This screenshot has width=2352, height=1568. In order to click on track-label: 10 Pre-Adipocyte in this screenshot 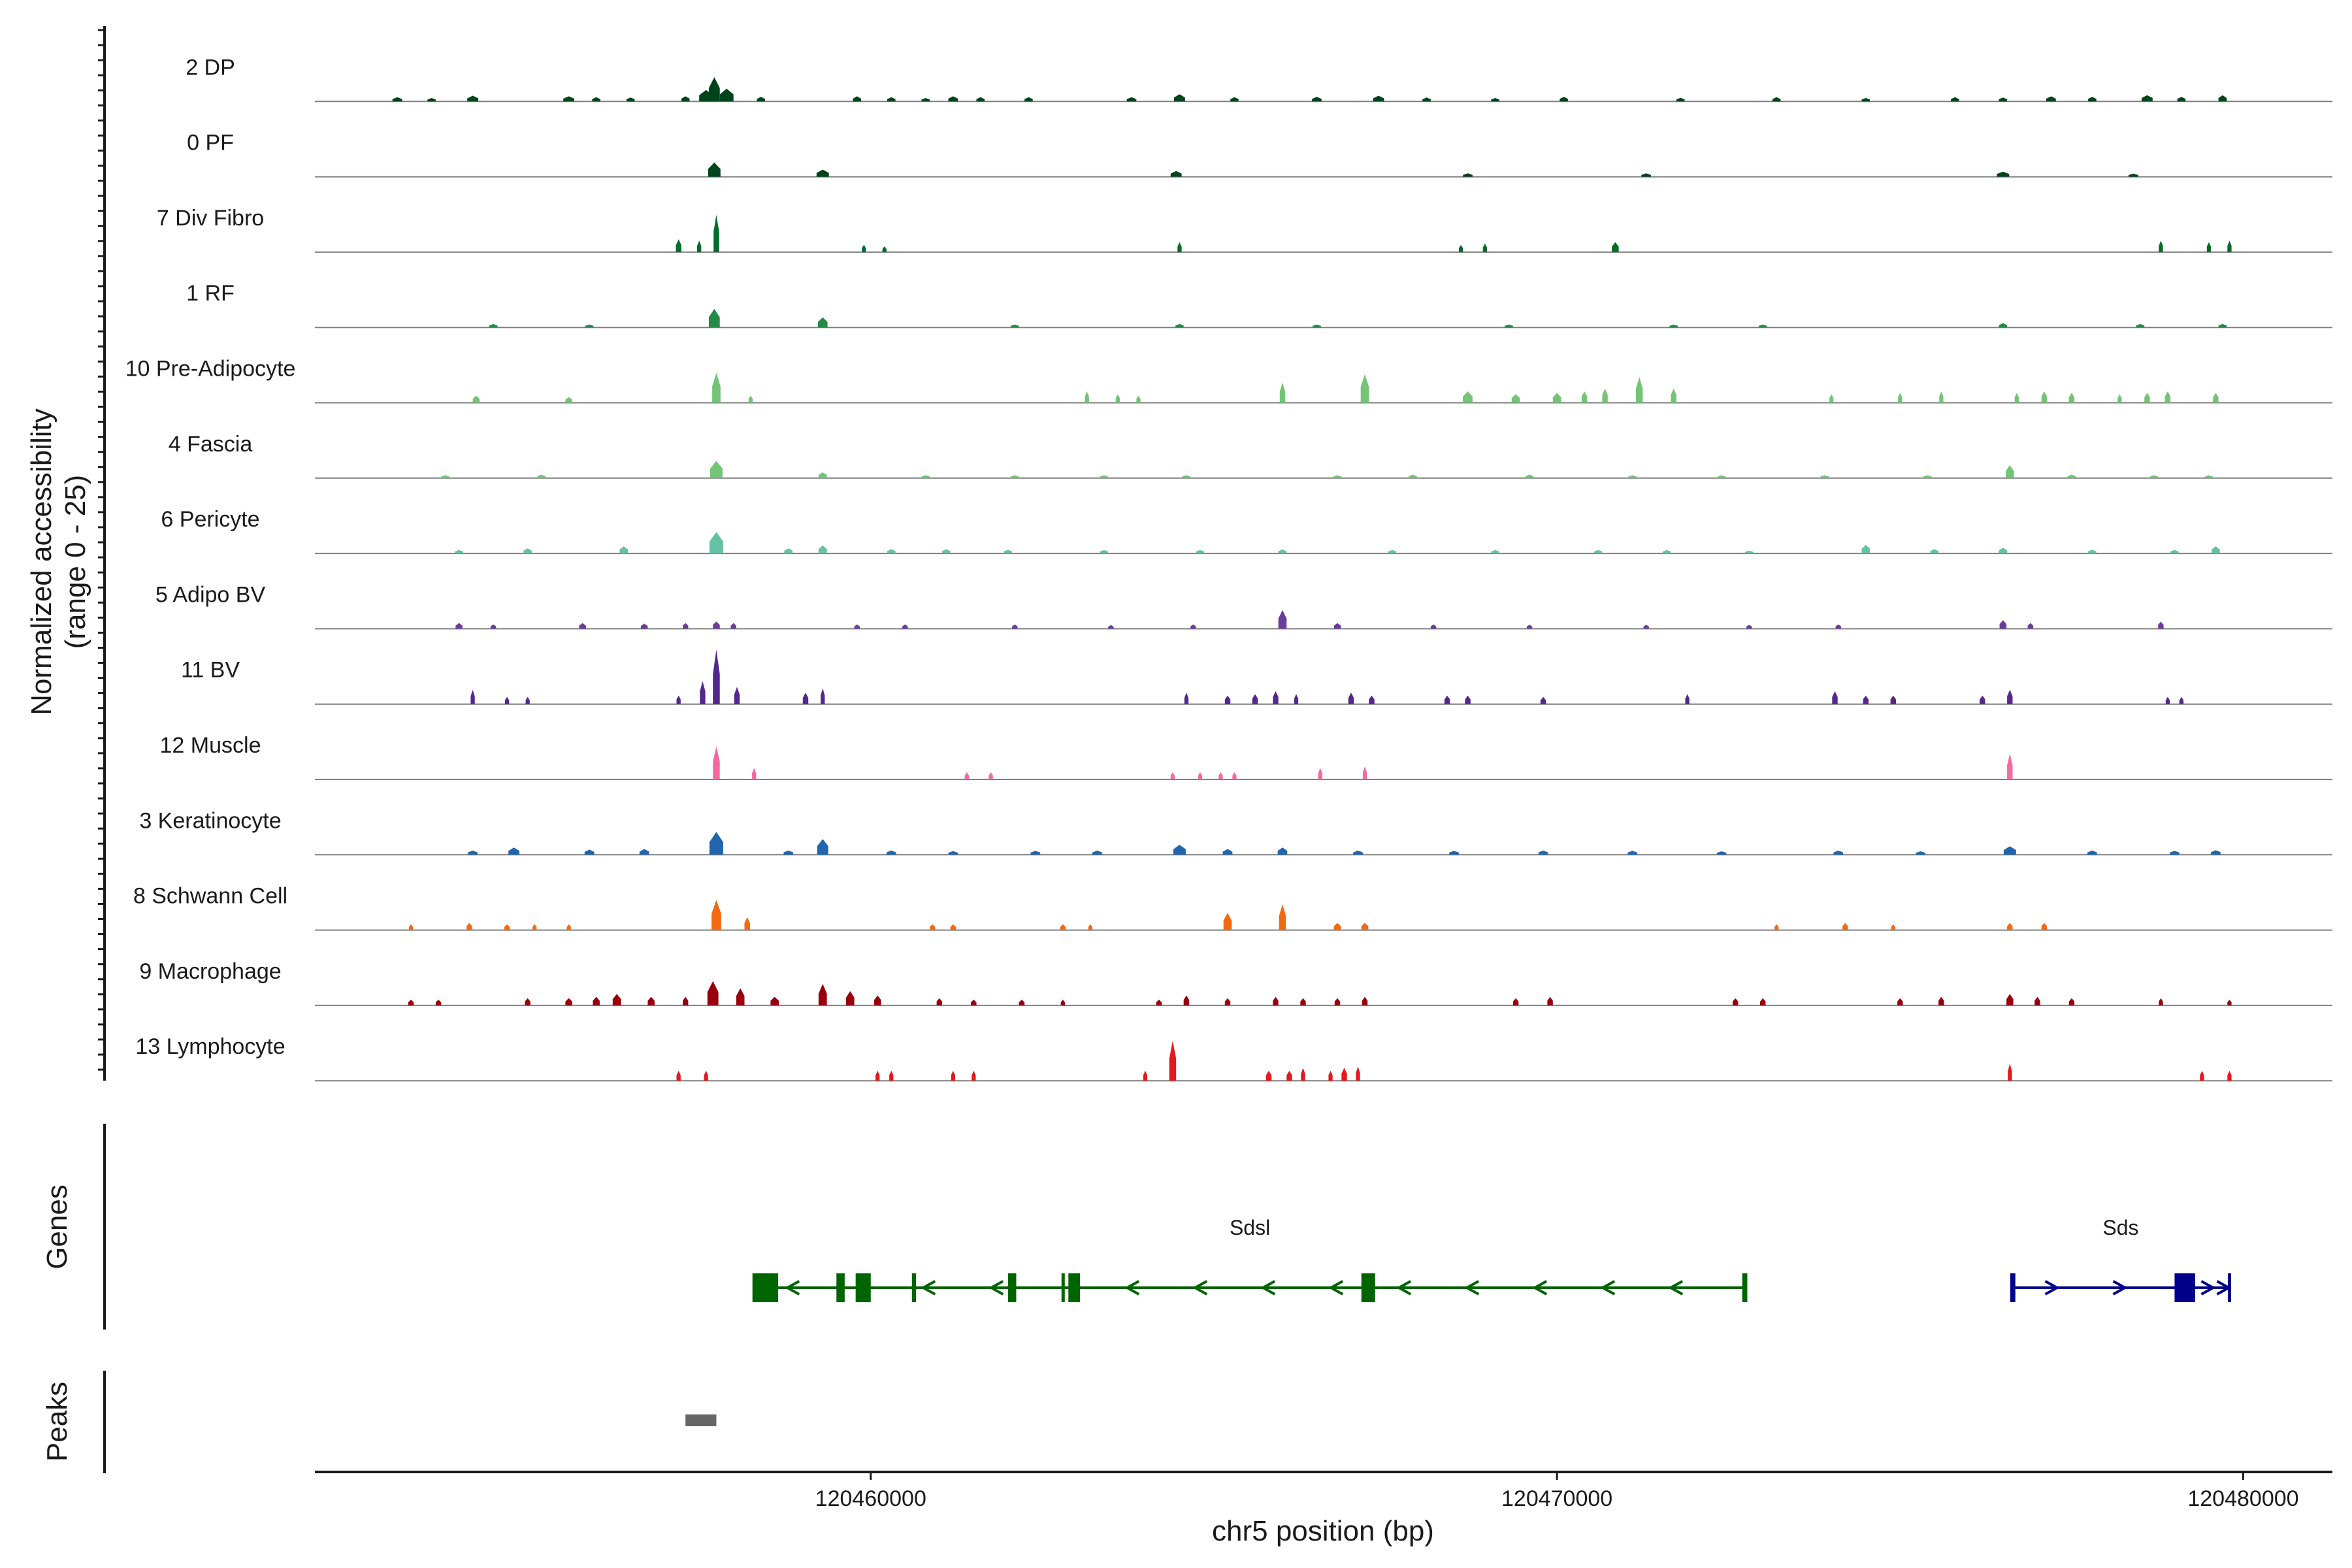, I will do `click(210, 369)`.